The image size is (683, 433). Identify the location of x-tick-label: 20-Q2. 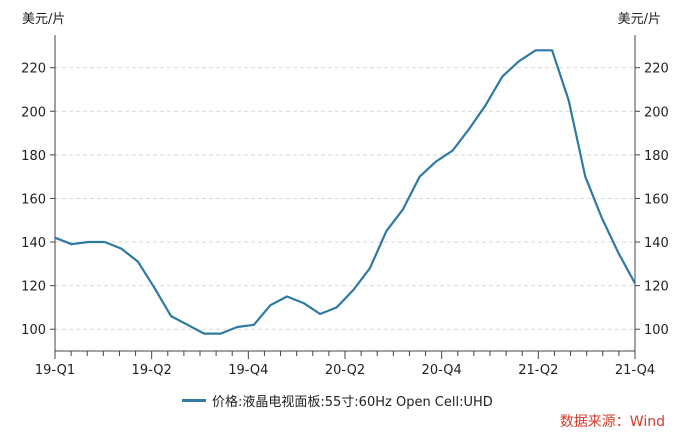
(345, 370).